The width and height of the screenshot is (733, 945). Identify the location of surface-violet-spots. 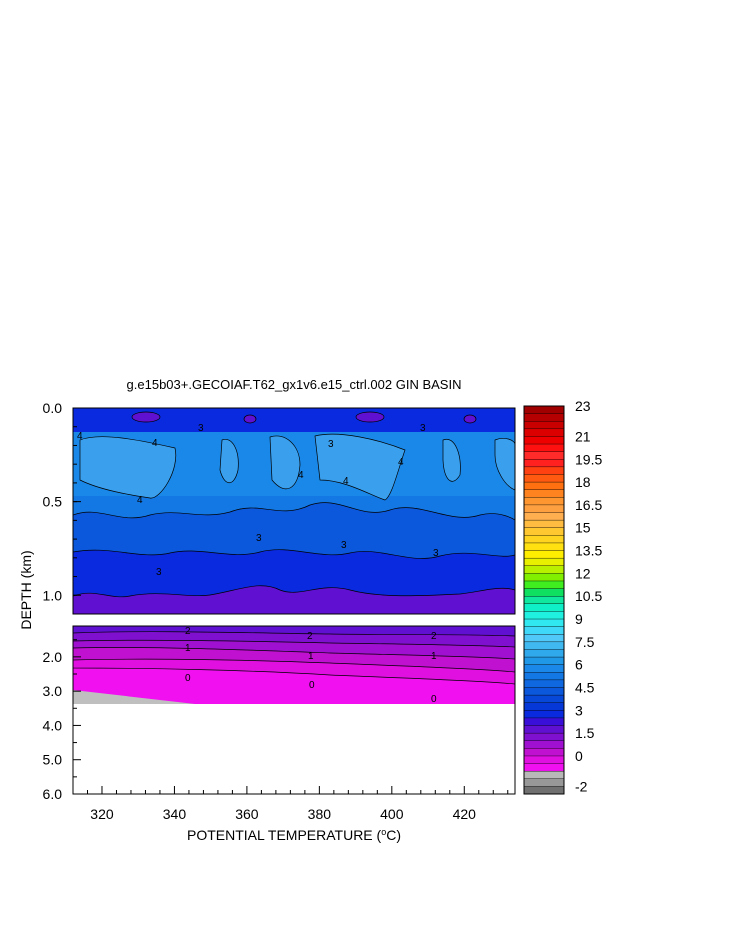
(304, 417).